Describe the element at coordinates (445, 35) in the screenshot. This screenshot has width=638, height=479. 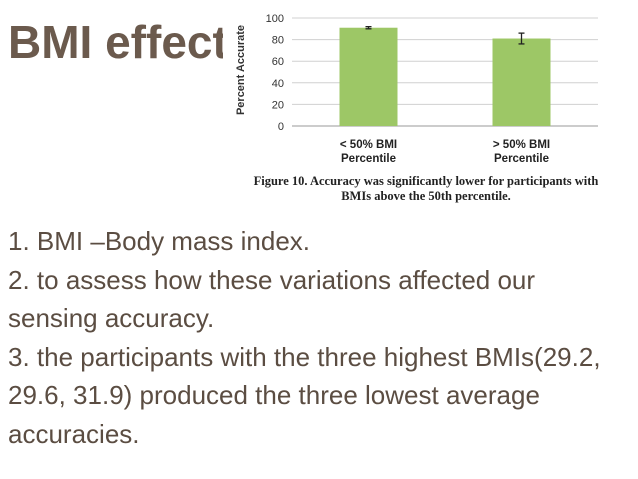
I see `error-bars` at that location.